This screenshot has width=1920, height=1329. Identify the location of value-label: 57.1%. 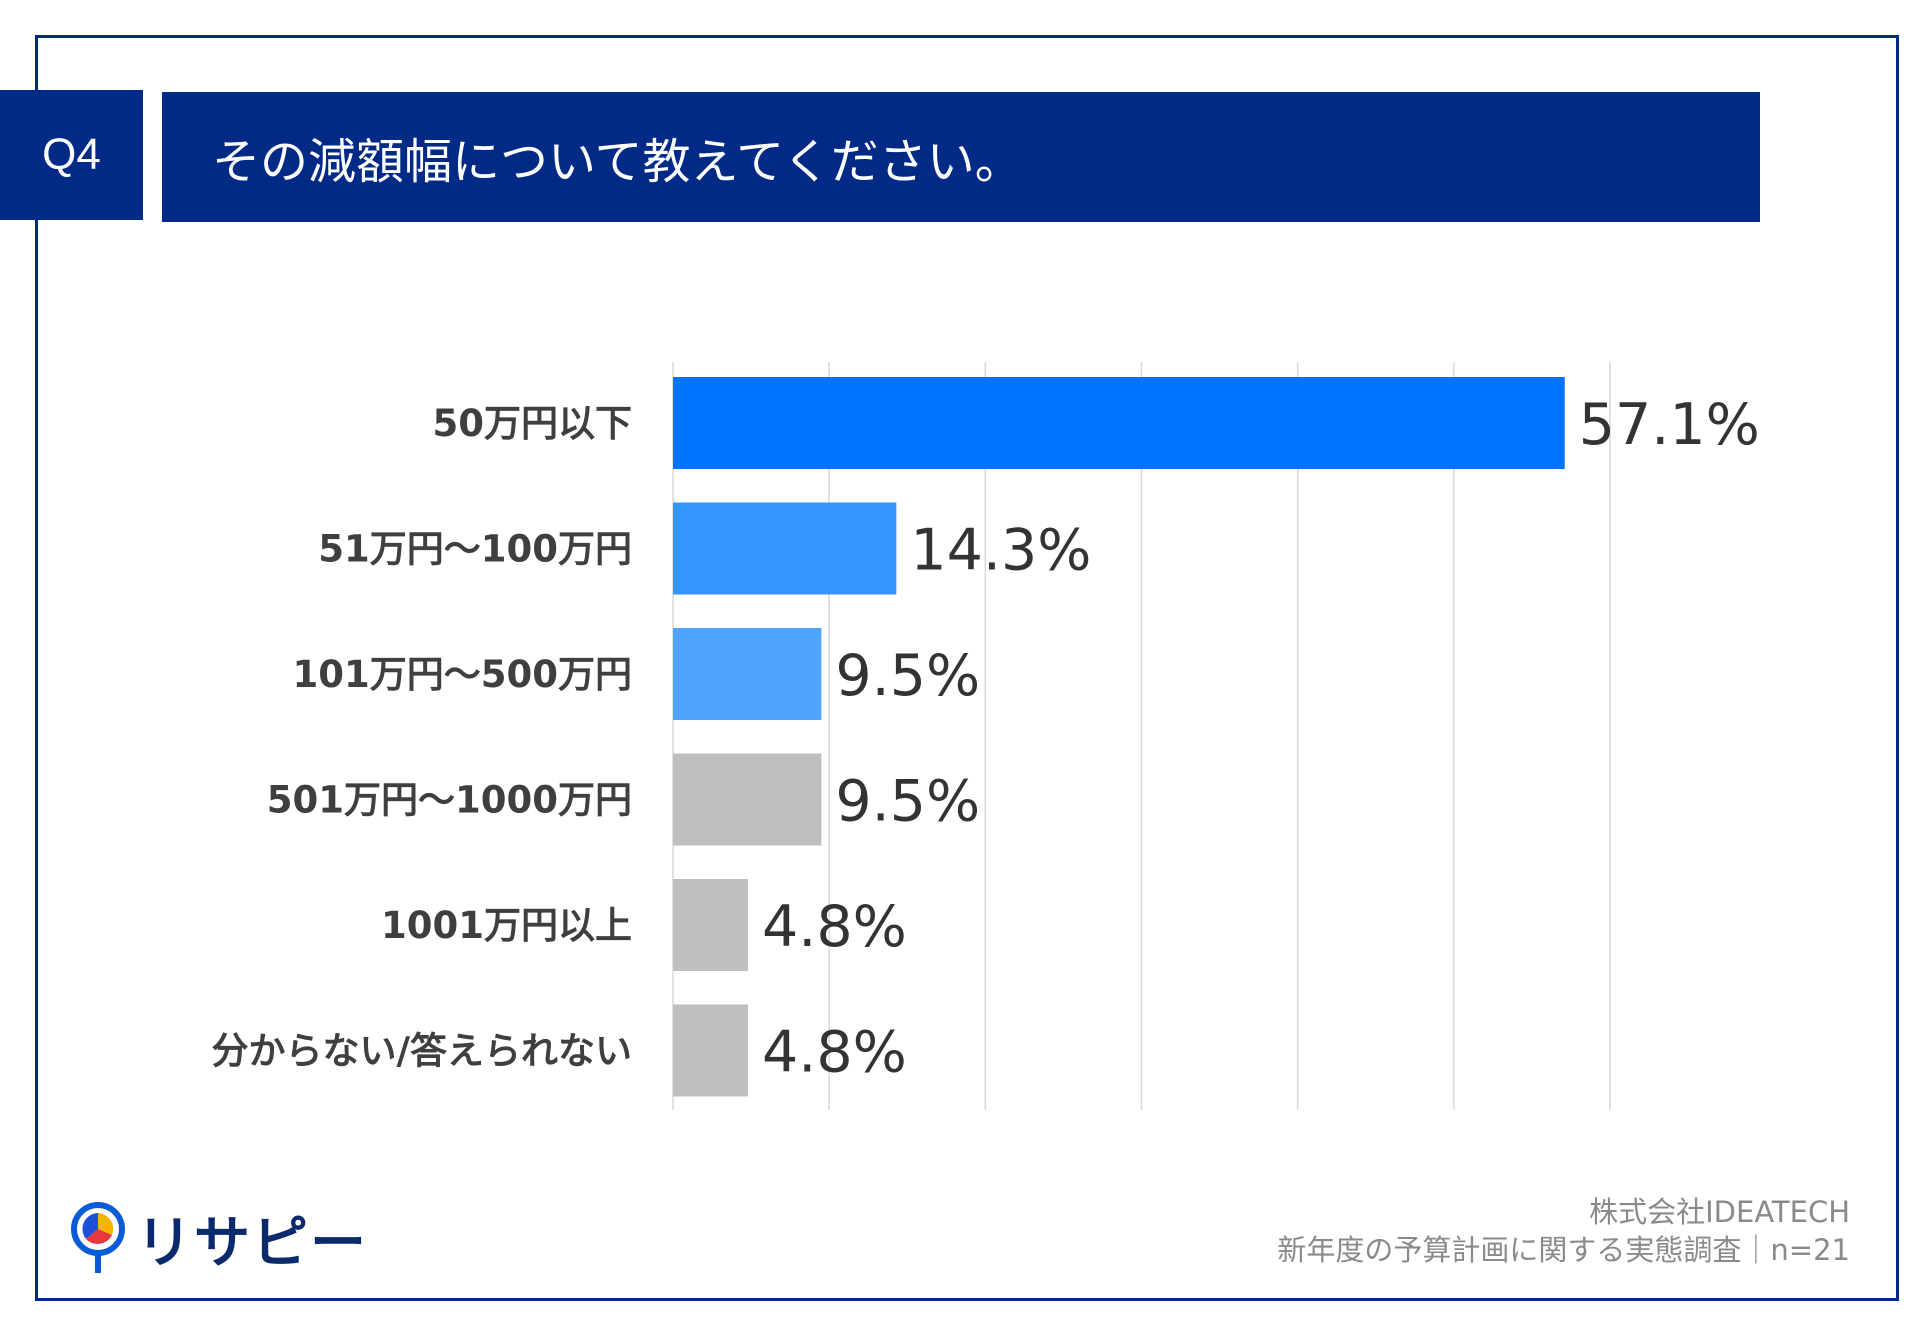
(1669, 425).